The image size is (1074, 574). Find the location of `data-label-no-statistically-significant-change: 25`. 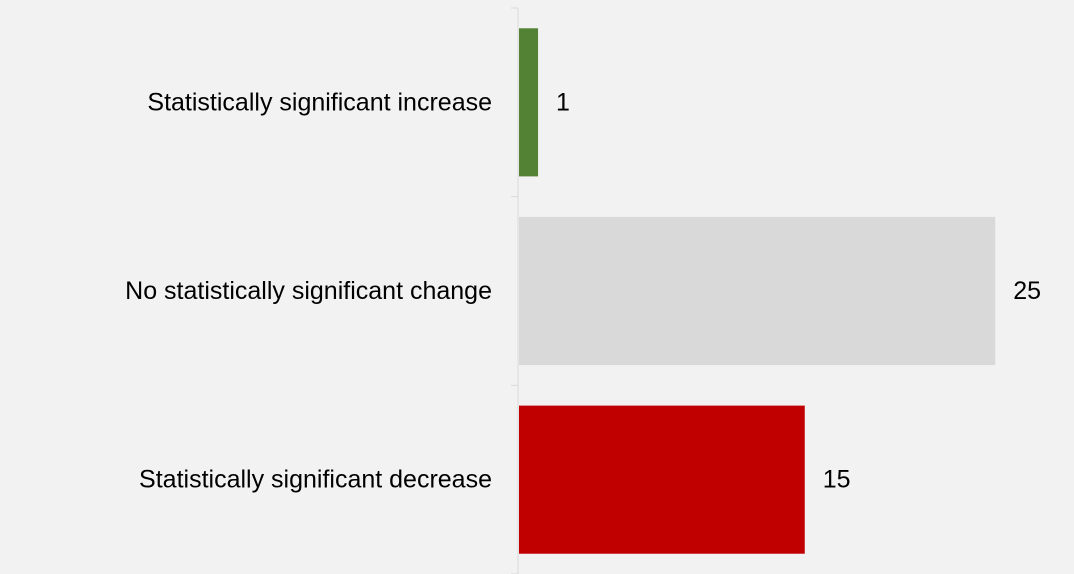

data-label-no-statistically-significant-change: 25 is located at coordinates (1027, 291).